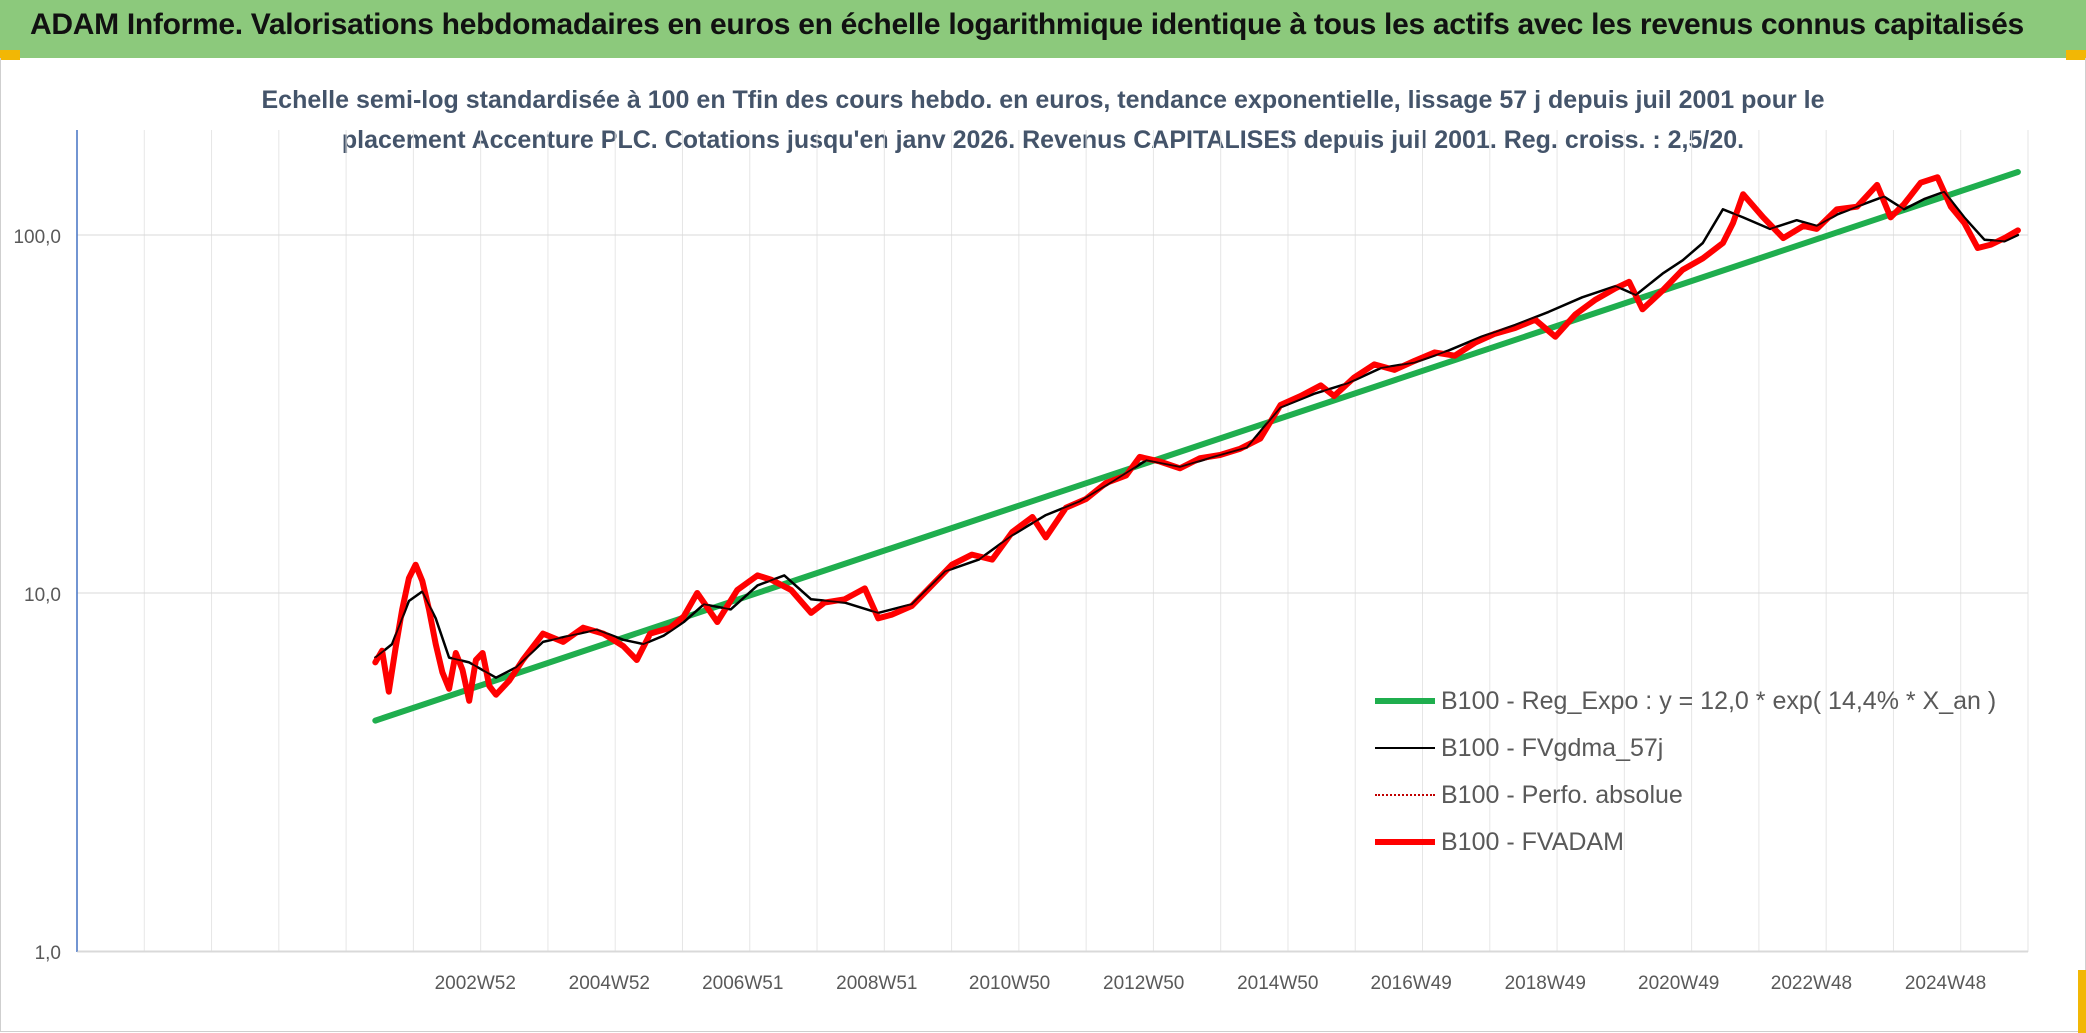 The image size is (2086, 1033). I want to click on legend-item: B100 - FVgdma_57j, so click(1519, 748).